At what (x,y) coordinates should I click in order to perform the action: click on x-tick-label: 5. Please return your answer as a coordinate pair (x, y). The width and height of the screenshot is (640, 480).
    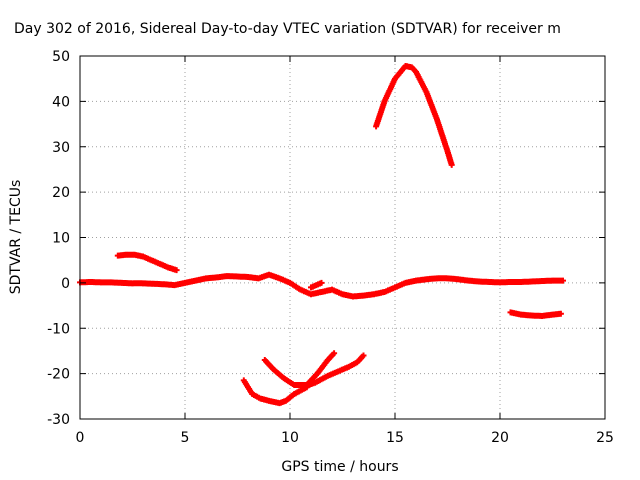
    Looking at the image, I should click on (185, 438).